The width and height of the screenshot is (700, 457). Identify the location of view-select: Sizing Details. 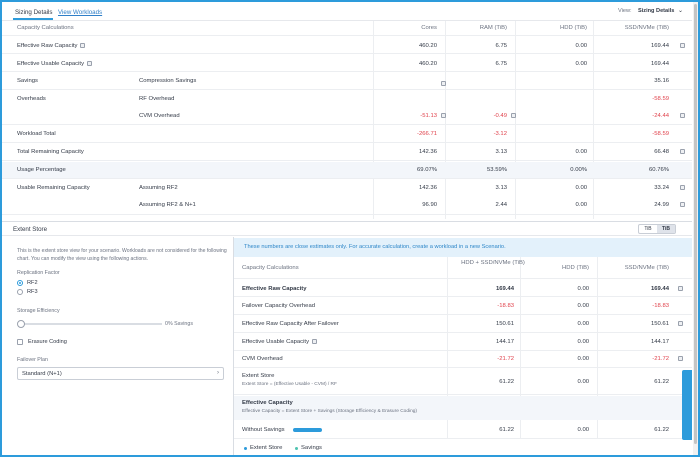
(656, 11).